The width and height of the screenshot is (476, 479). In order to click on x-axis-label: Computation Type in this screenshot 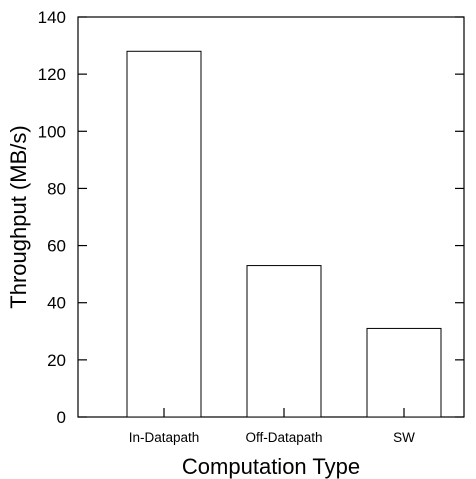, I will do `click(271, 466)`.